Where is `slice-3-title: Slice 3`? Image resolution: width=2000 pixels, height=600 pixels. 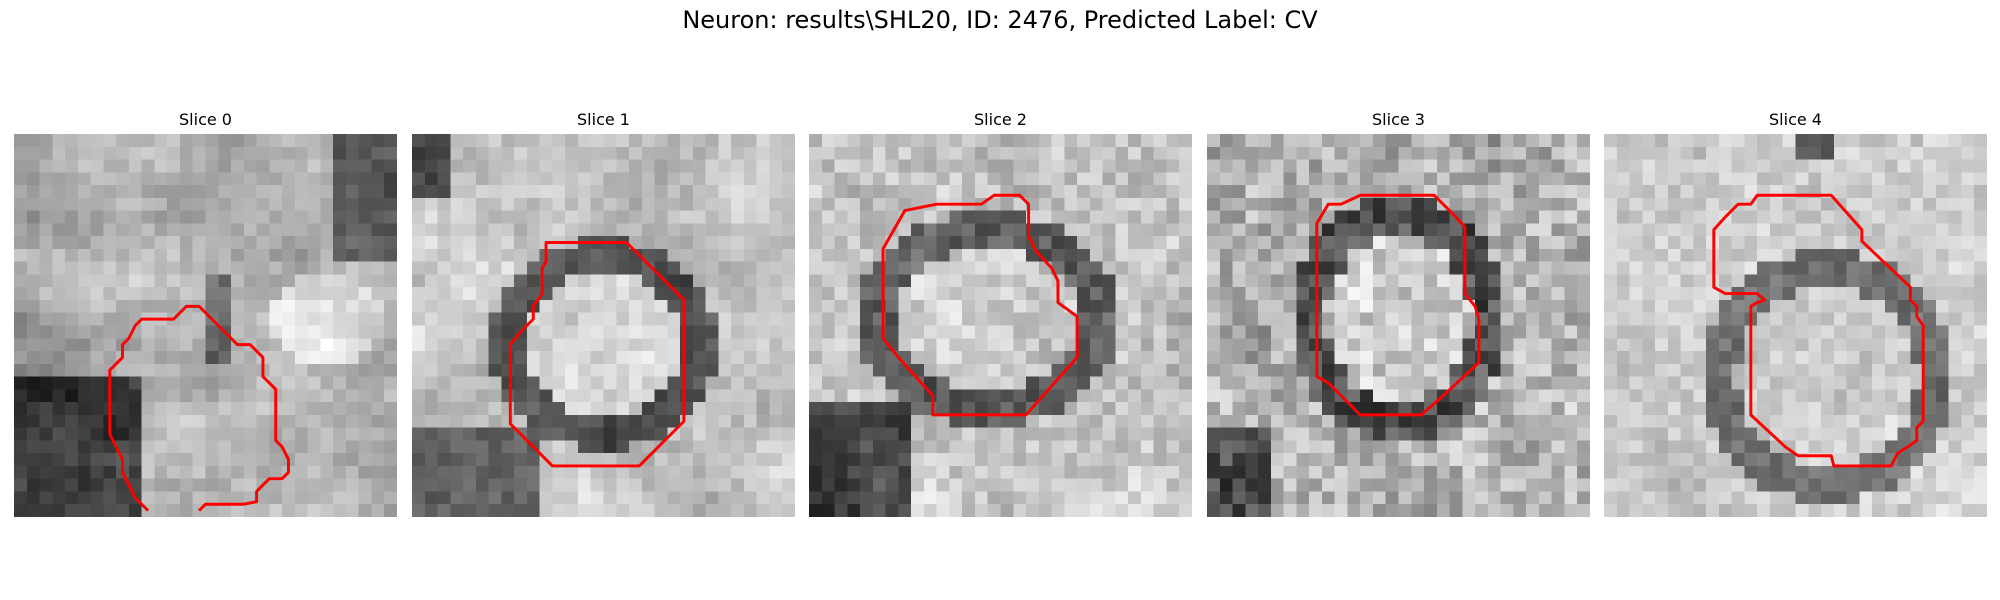 slice-3-title: Slice 3 is located at coordinates (1398, 119).